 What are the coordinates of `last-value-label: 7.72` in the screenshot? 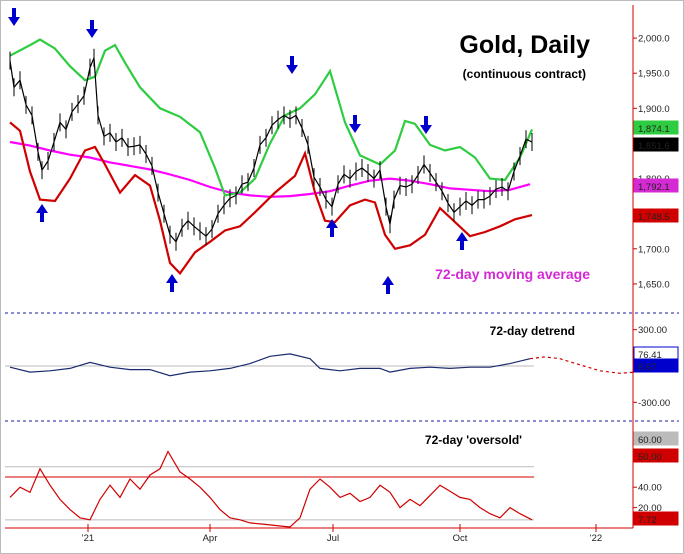 It's located at (647, 520).